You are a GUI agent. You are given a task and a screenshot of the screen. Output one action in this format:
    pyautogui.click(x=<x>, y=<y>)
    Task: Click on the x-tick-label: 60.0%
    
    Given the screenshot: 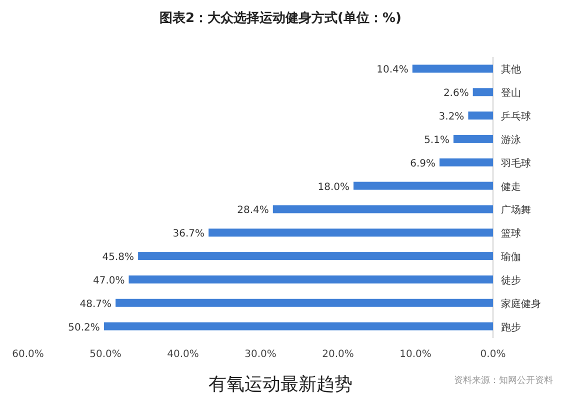 What is the action you would take?
    pyautogui.click(x=28, y=354)
    